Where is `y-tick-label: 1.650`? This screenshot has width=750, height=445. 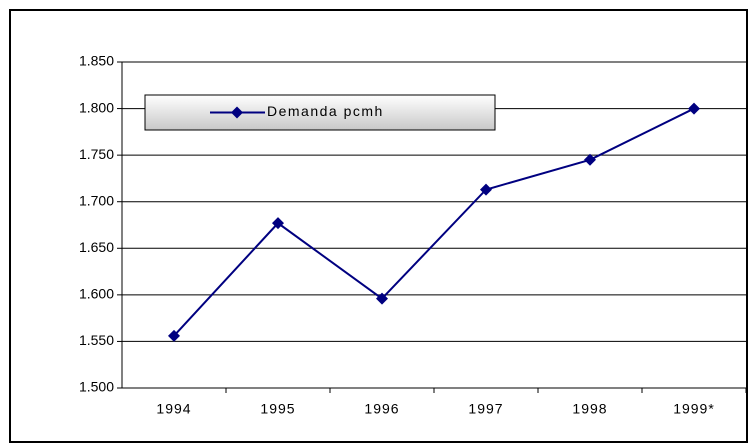 y-tick-label: 1.650 is located at coordinates (96, 247).